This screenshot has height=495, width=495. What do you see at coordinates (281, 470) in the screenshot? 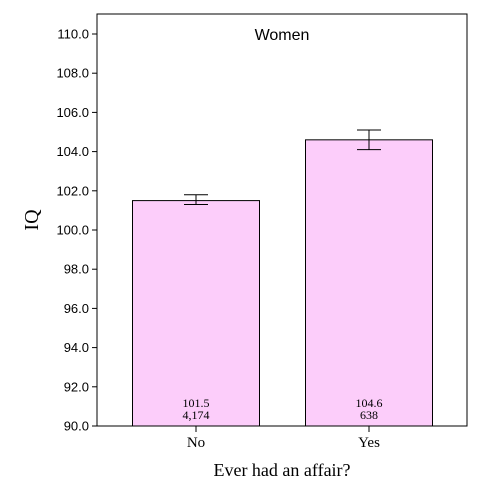
I see `x-axis-label: Ever had an affair?` at bounding box center [281, 470].